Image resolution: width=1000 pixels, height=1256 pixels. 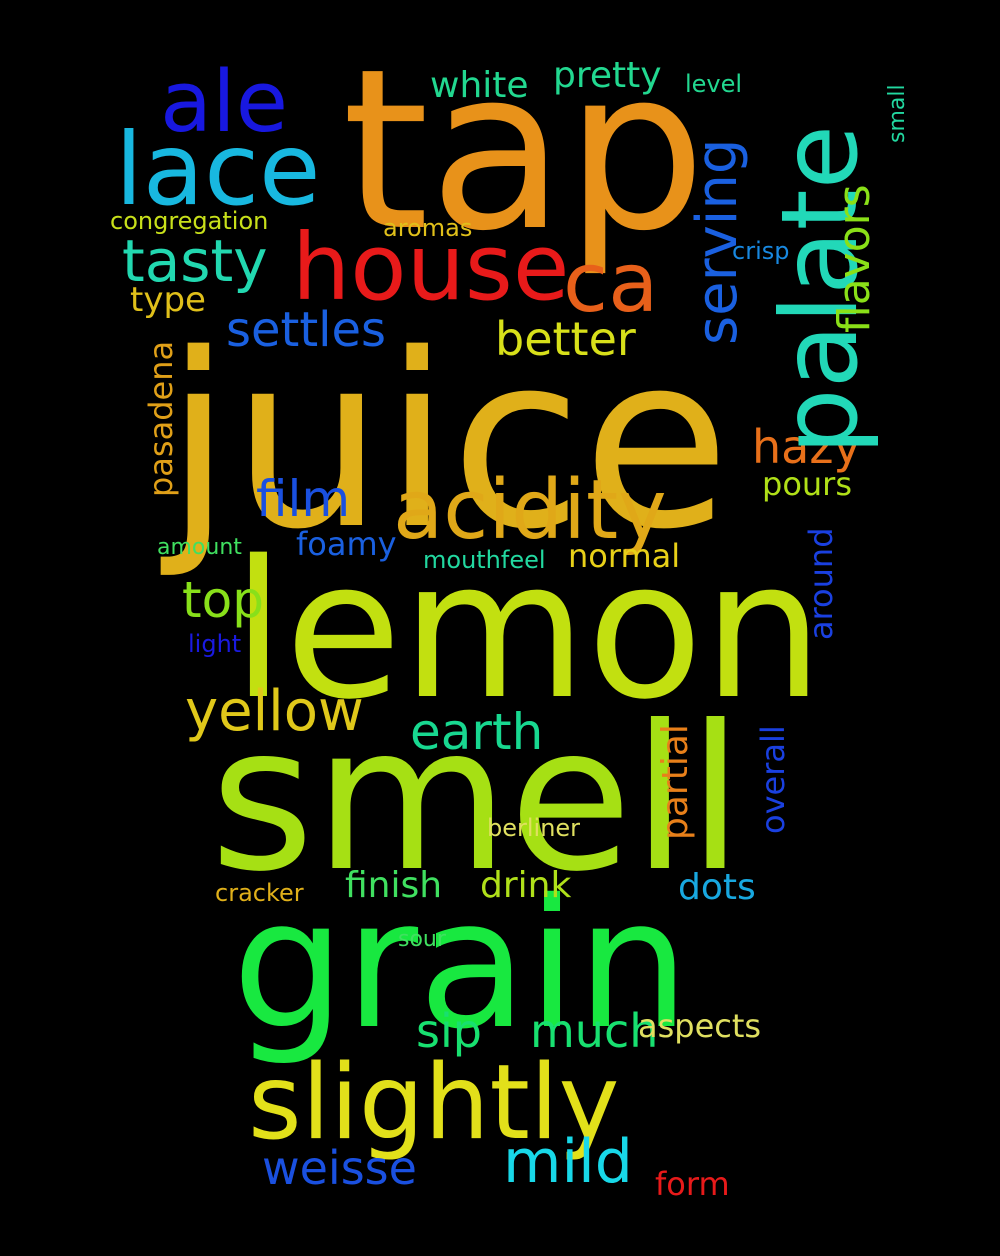 I want to click on word-yellow: yellow, so click(x=274, y=711).